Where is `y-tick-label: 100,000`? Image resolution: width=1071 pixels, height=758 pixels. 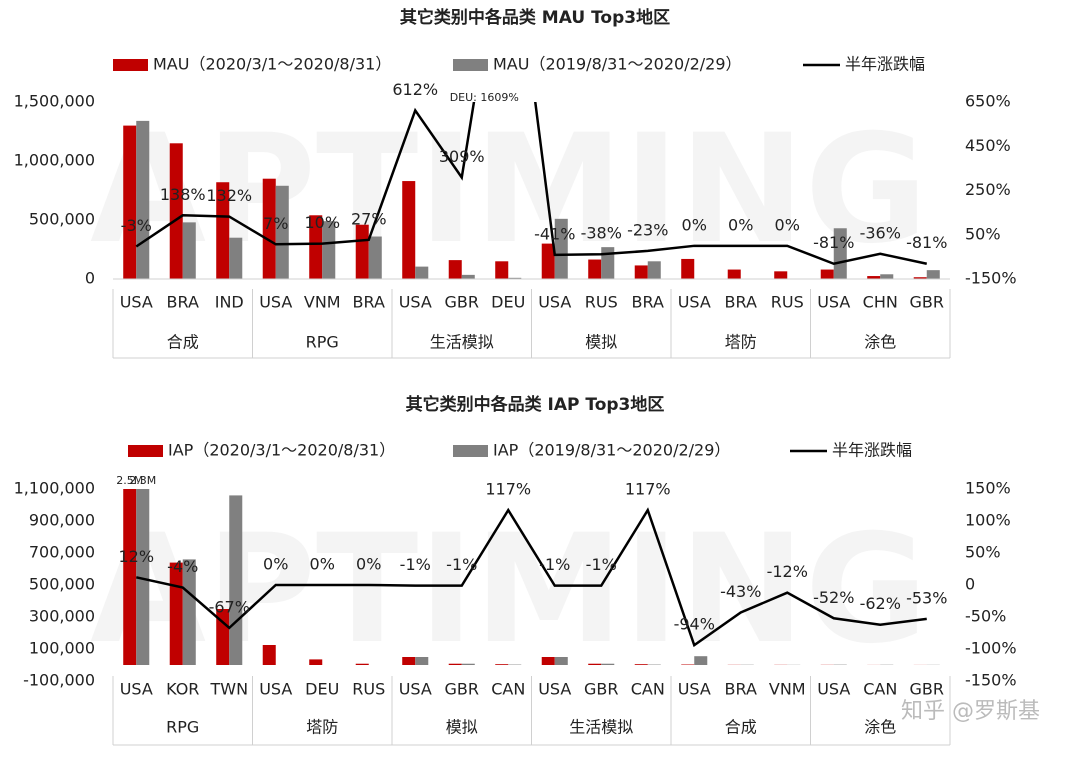 y-tick-label: 100,000 is located at coordinates (62, 648).